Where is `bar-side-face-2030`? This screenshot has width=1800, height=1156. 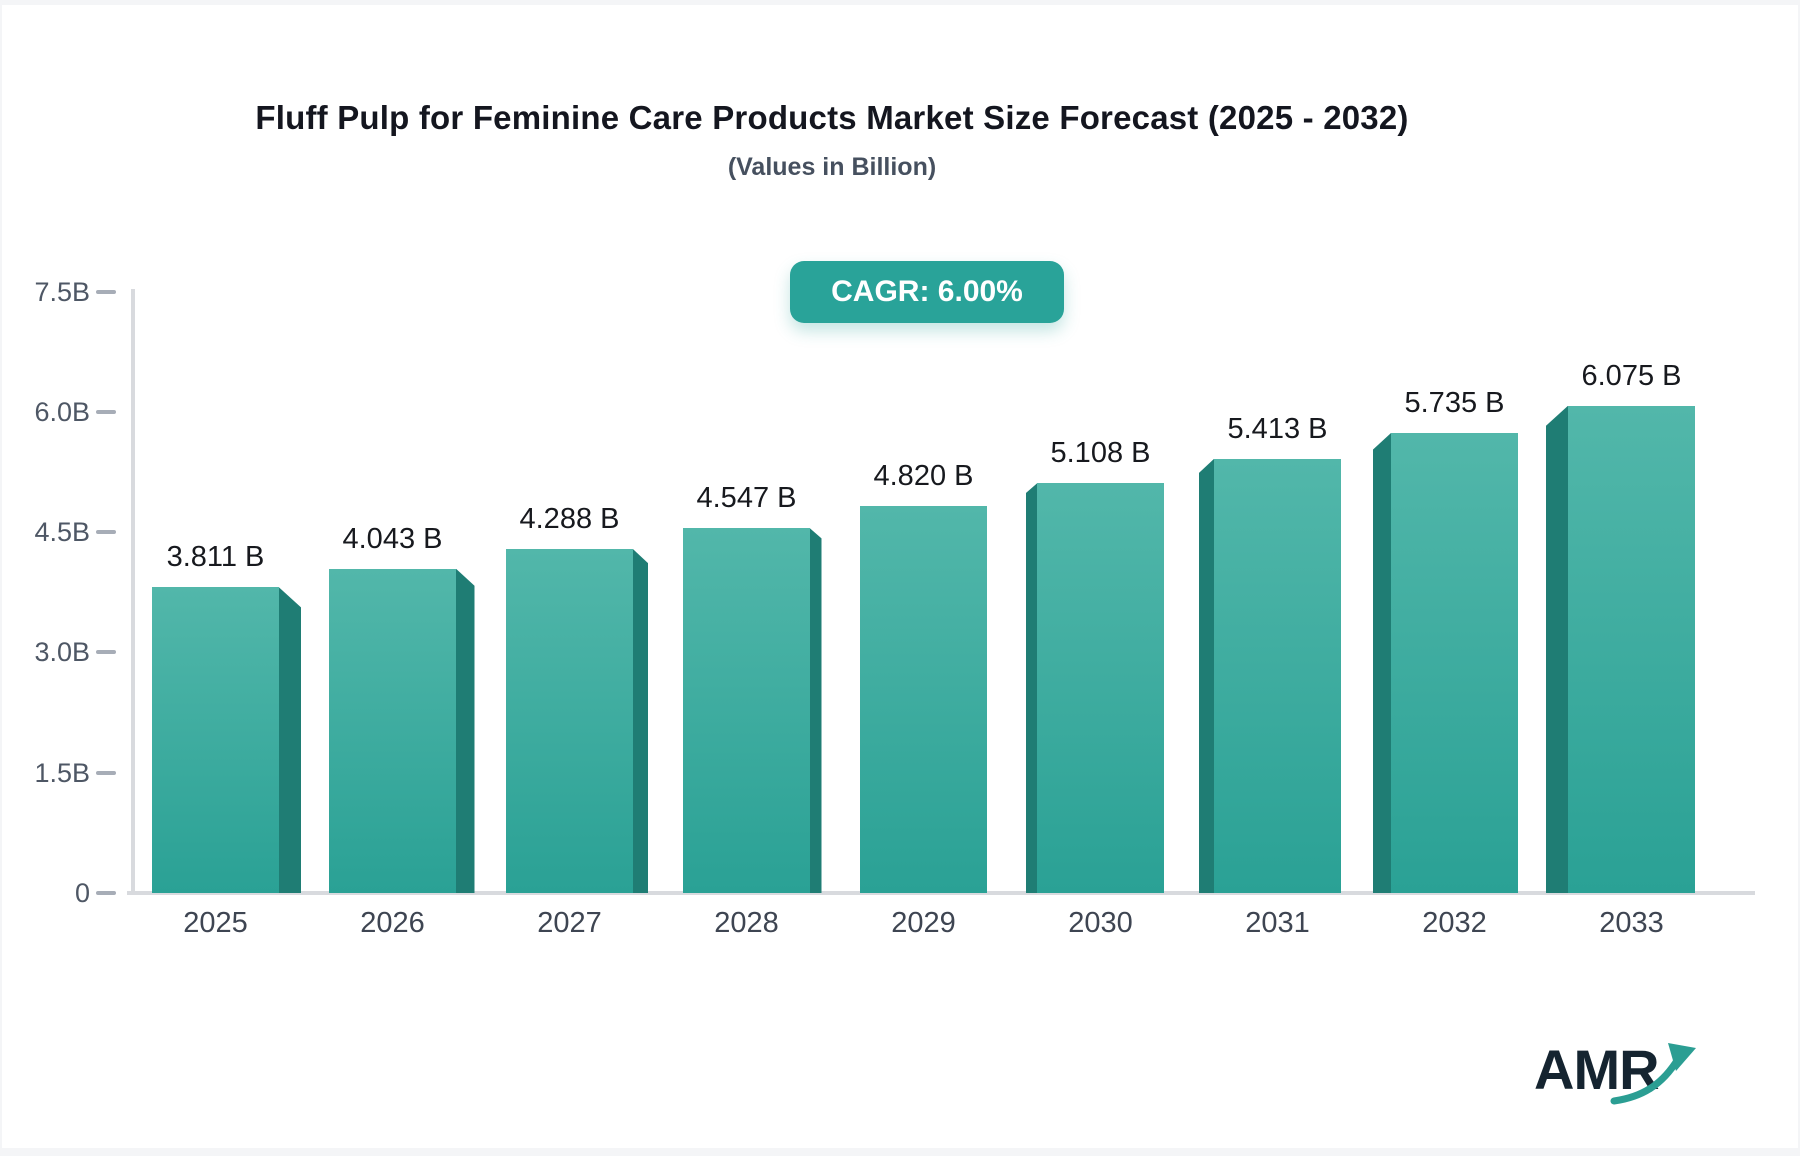
bar-side-face-2030 is located at coordinates (1031, 688).